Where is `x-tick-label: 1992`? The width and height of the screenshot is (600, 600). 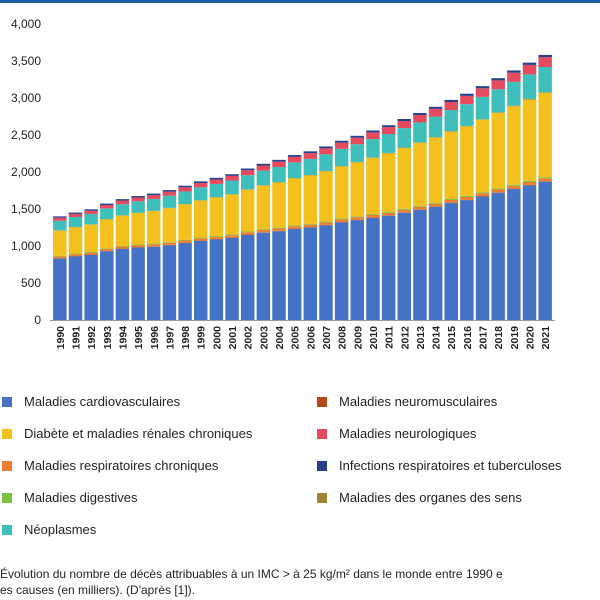
x-tick-label: 1992 is located at coordinates (92, 338).